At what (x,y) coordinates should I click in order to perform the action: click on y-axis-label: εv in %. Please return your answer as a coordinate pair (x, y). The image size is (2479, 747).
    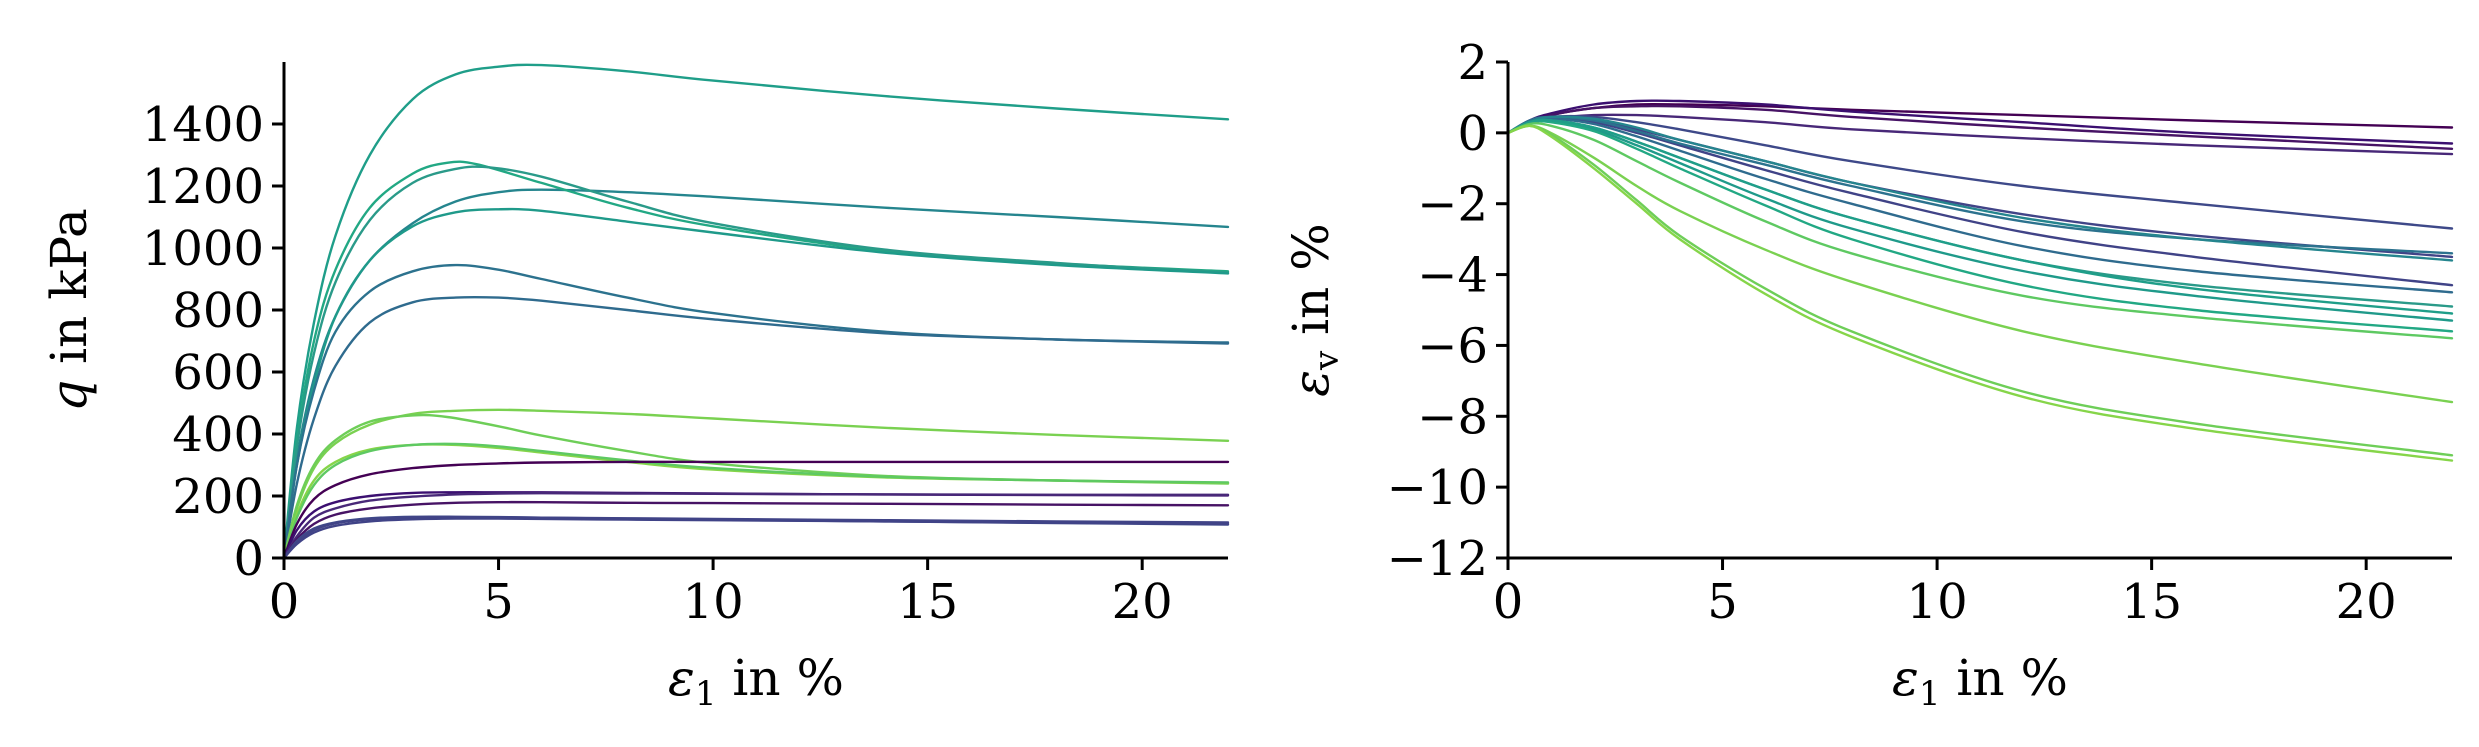
    Looking at the image, I should click on (1314, 310).